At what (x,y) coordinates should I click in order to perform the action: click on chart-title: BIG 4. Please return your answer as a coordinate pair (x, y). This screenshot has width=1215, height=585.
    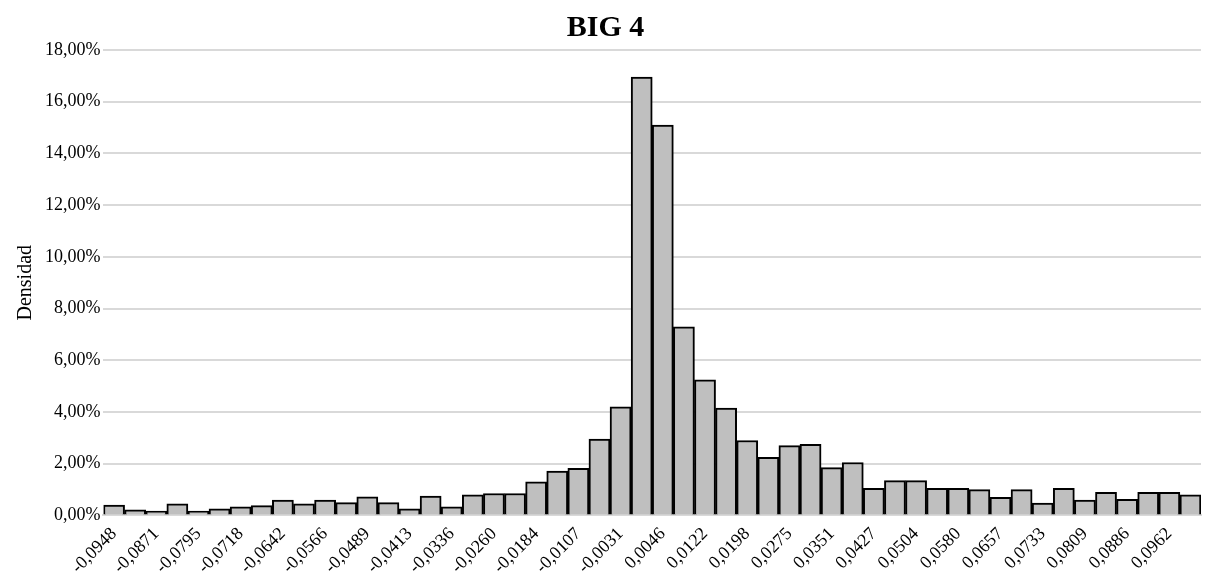
    Looking at the image, I should click on (605, 25).